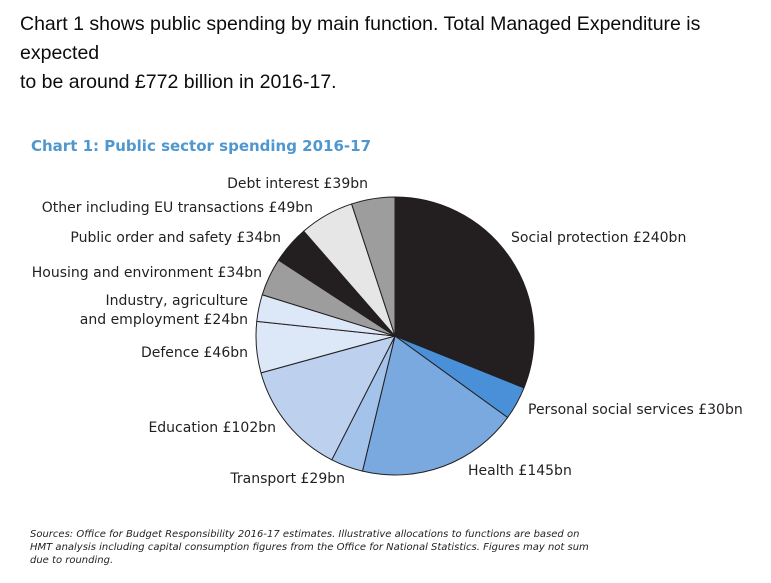  I want to click on pie-label-other-including-eu-transactions: Other including EU transactions £49bn, so click(177, 208).